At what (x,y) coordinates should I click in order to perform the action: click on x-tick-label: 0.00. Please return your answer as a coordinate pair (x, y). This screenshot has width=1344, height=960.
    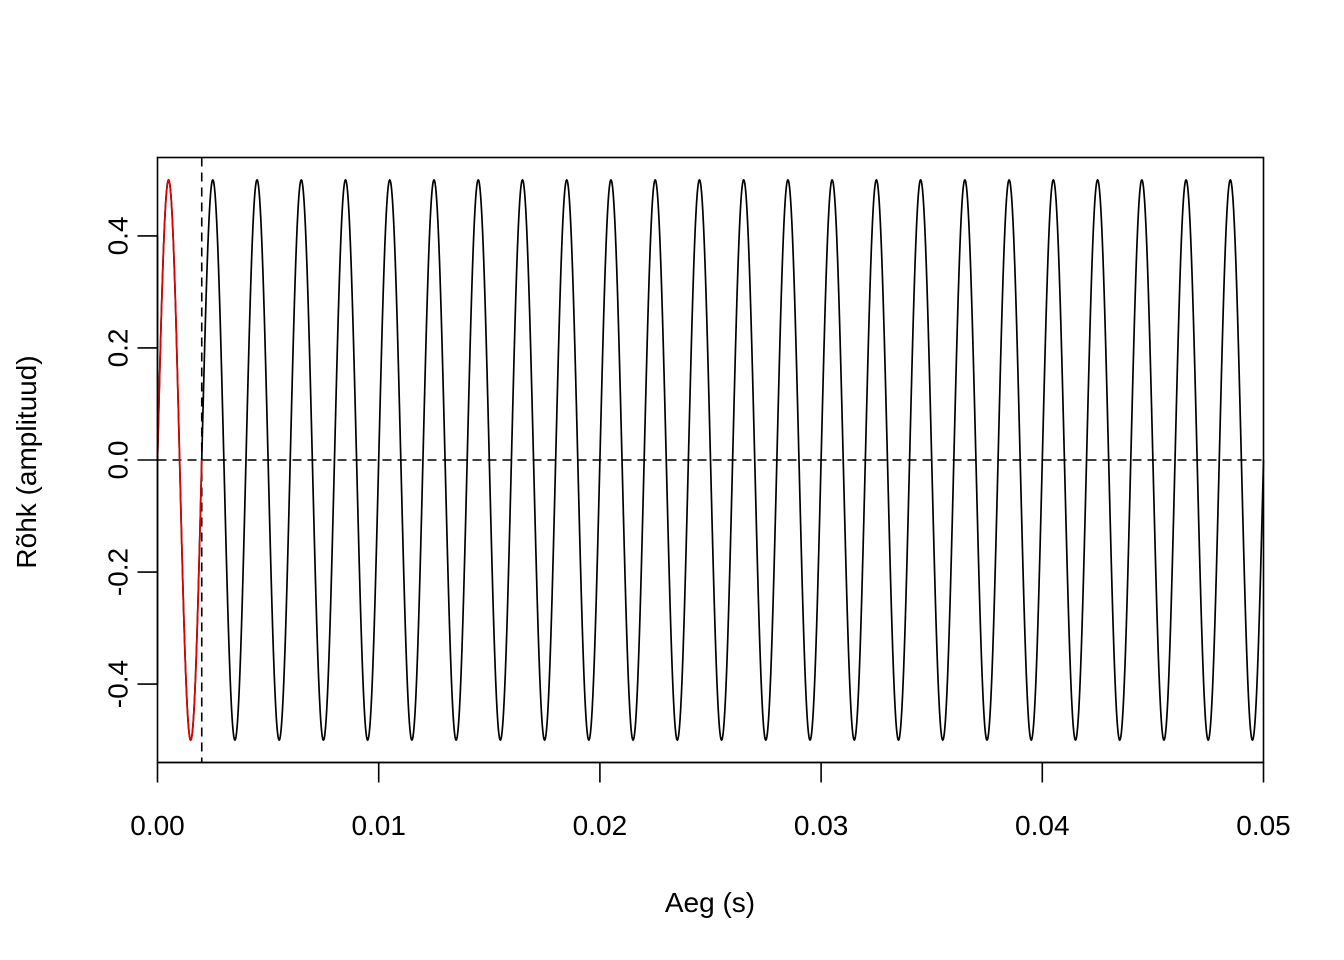
    Looking at the image, I should click on (157, 825).